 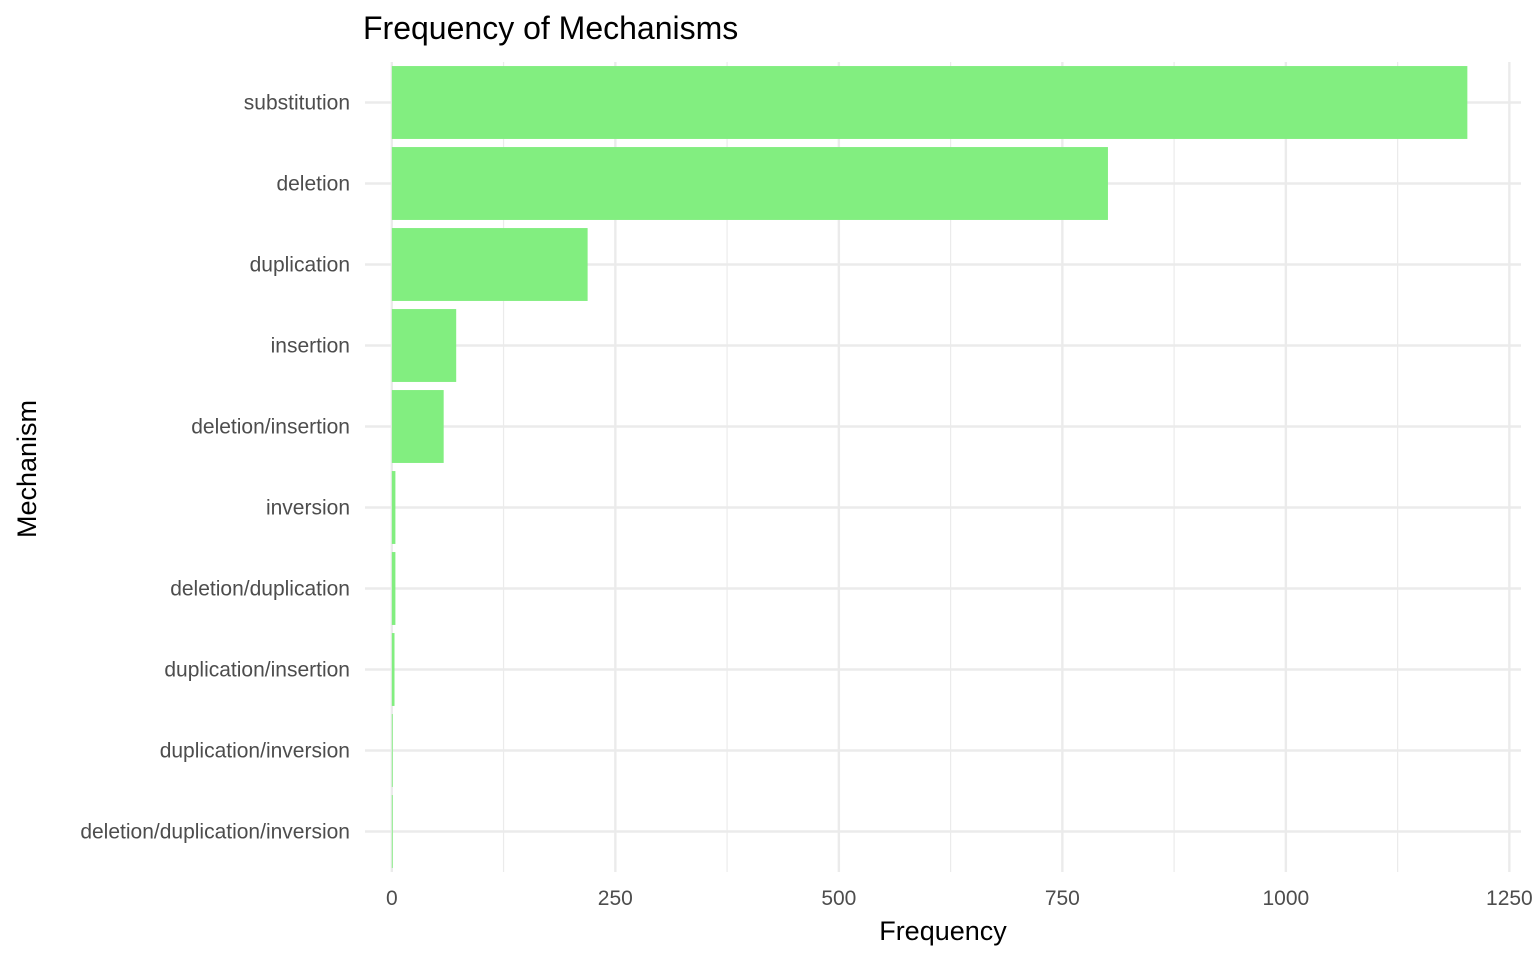 I want to click on chart-title: Frequency of Mechanisms, so click(x=550, y=28).